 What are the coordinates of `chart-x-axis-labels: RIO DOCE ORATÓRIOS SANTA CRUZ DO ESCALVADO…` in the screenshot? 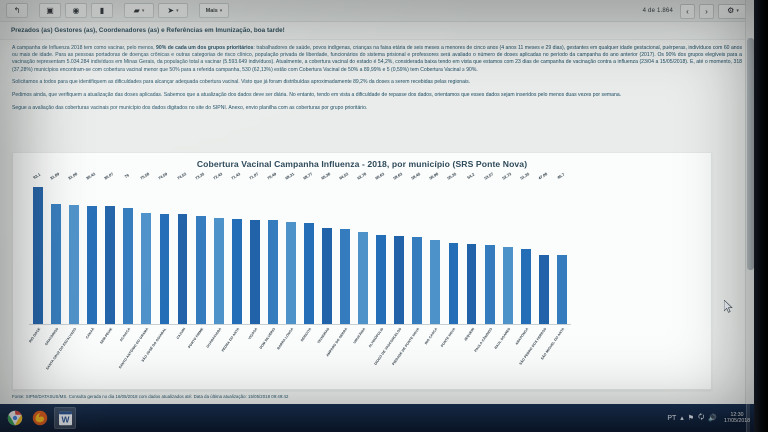 It's located at (299, 355).